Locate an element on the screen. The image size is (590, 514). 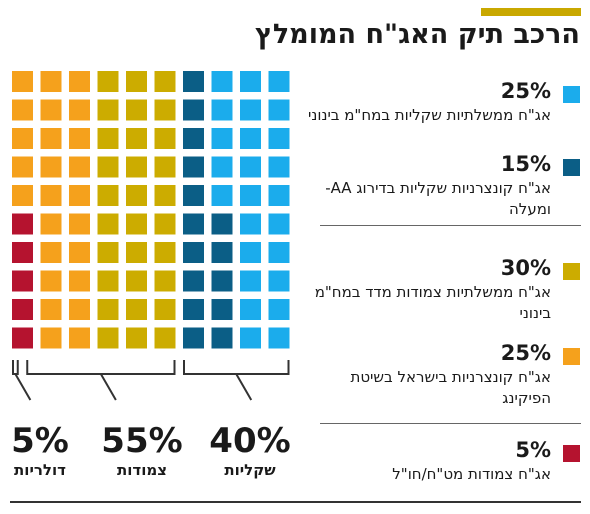
page-title: הרכב תיק האג"ח המומלץ is located at coordinates (417, 34).